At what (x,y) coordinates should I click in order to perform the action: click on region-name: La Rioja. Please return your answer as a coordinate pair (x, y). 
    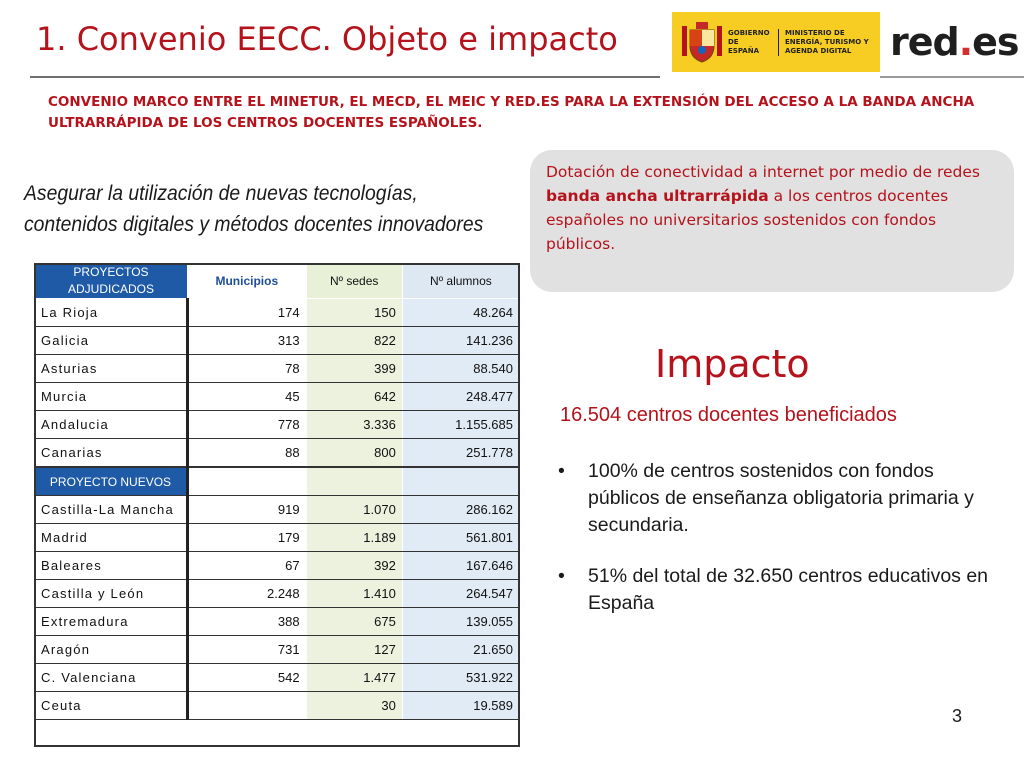
    Looking at the image, I should click on (111, 312).